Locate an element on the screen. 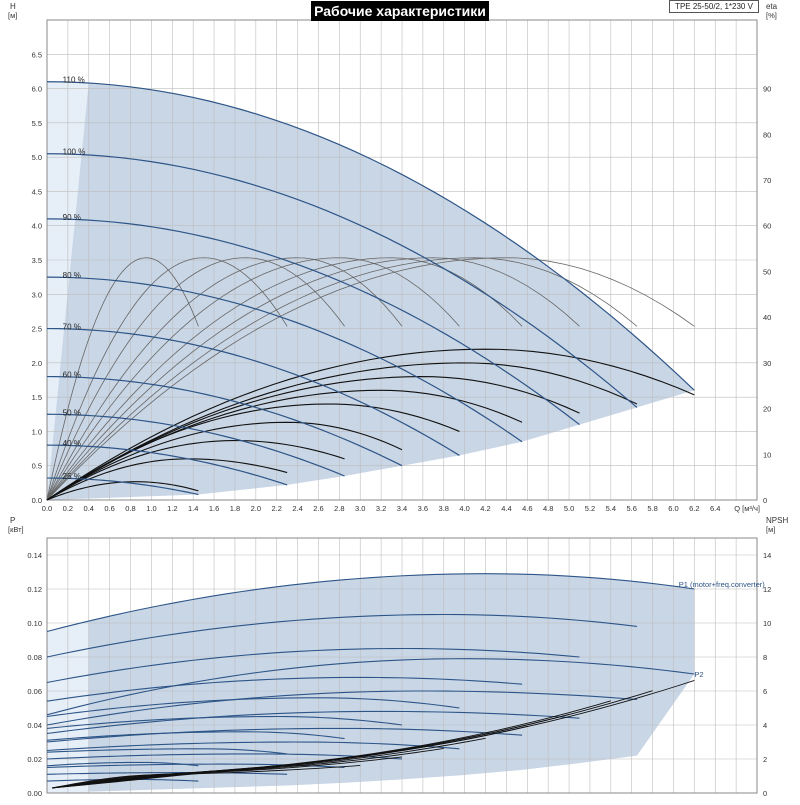 The height and width of the screenshot is (805, 800). x-axis-label: Q [м³/ч] is located at coordinates (747, 508).